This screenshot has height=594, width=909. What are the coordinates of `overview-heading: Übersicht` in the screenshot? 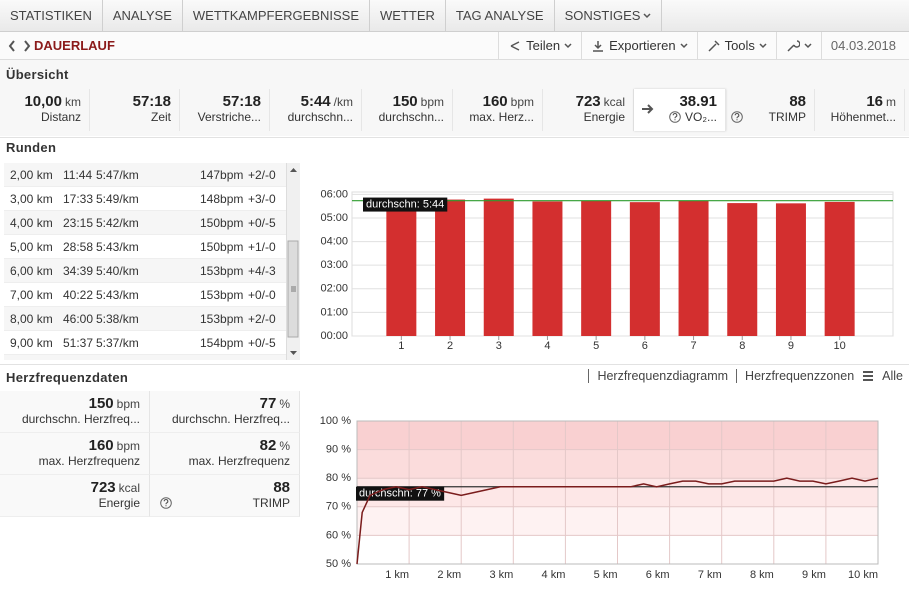 It's located at (37, 74).